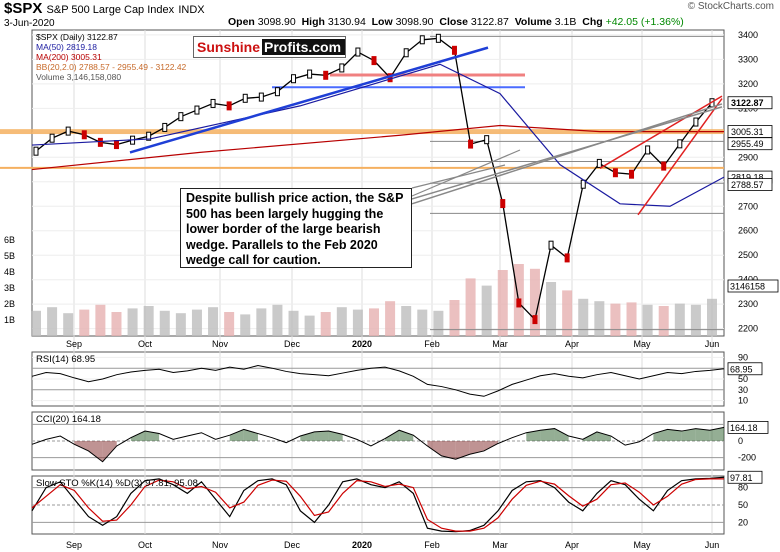 This screenshot has width=780, height=552. What do you see at coordinates (74, 545) in the screenshot?
I see `month-label-bottom: Sep` at bounding box center [74, 545].